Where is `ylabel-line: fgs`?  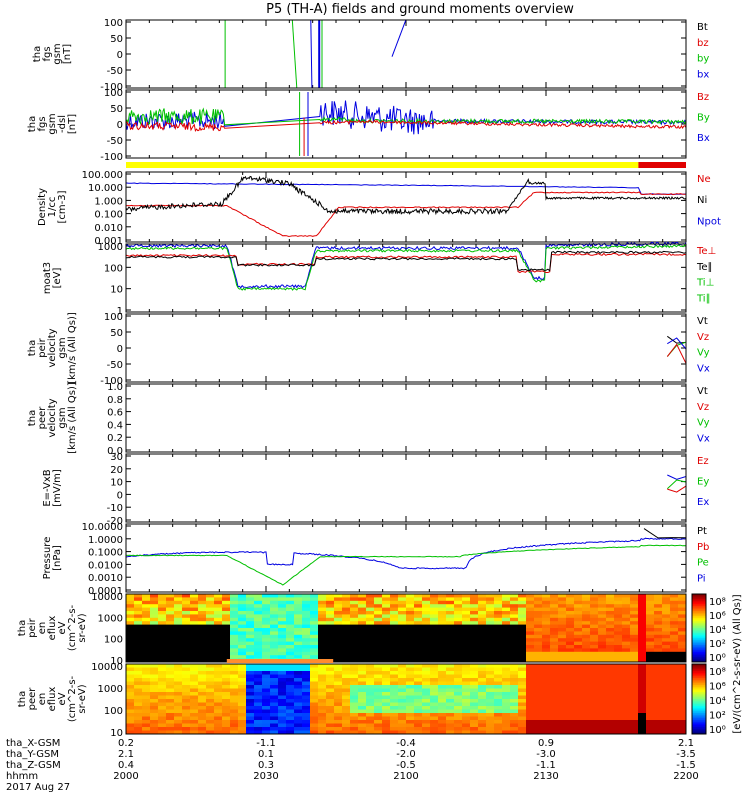
ylabel-line: fgs is located at coordinates (47, 53).